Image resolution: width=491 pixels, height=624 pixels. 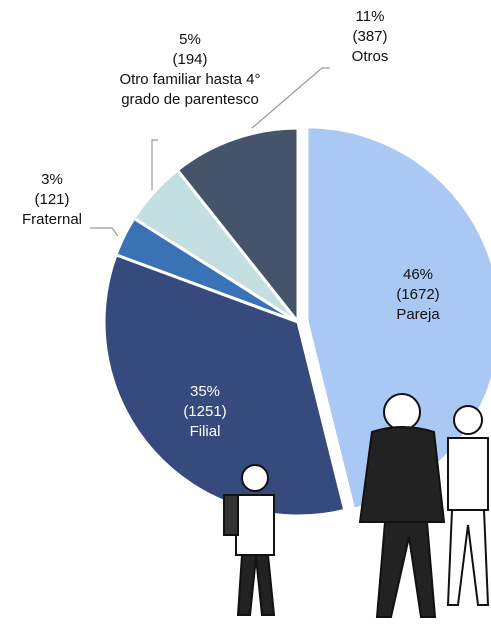 I want to click on category-label: Otros, so click(x=370, y=56).